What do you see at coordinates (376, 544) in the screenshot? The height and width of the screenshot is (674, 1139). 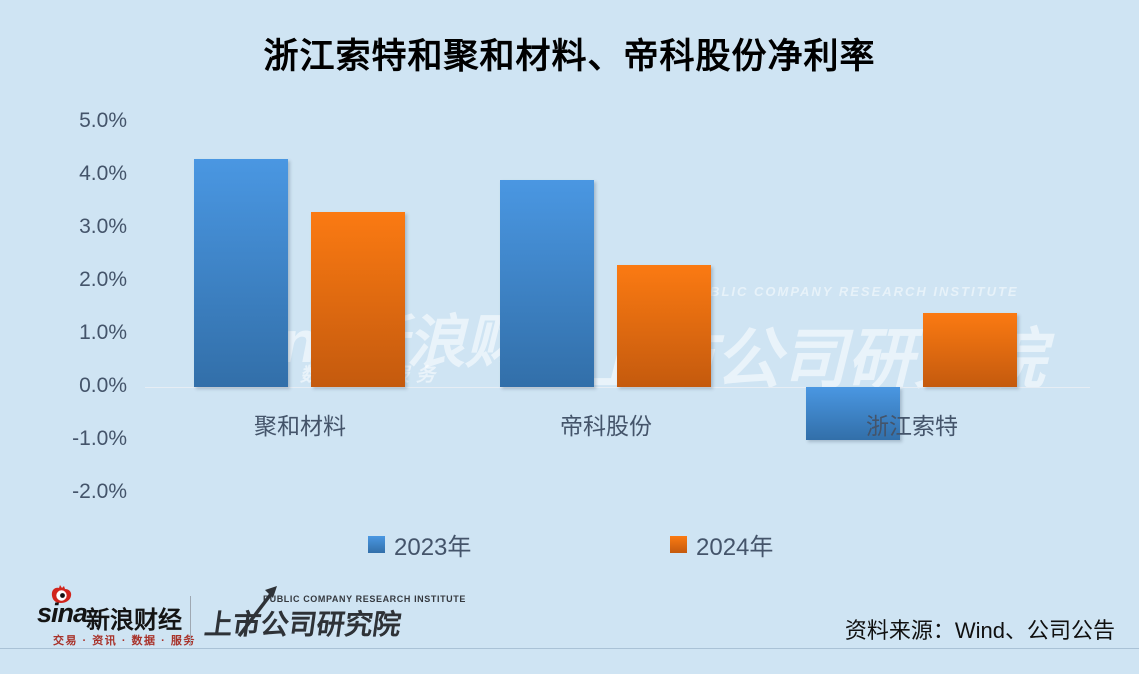 I see `legend-swatch-2023-icon` at bounding box center [376, 544].